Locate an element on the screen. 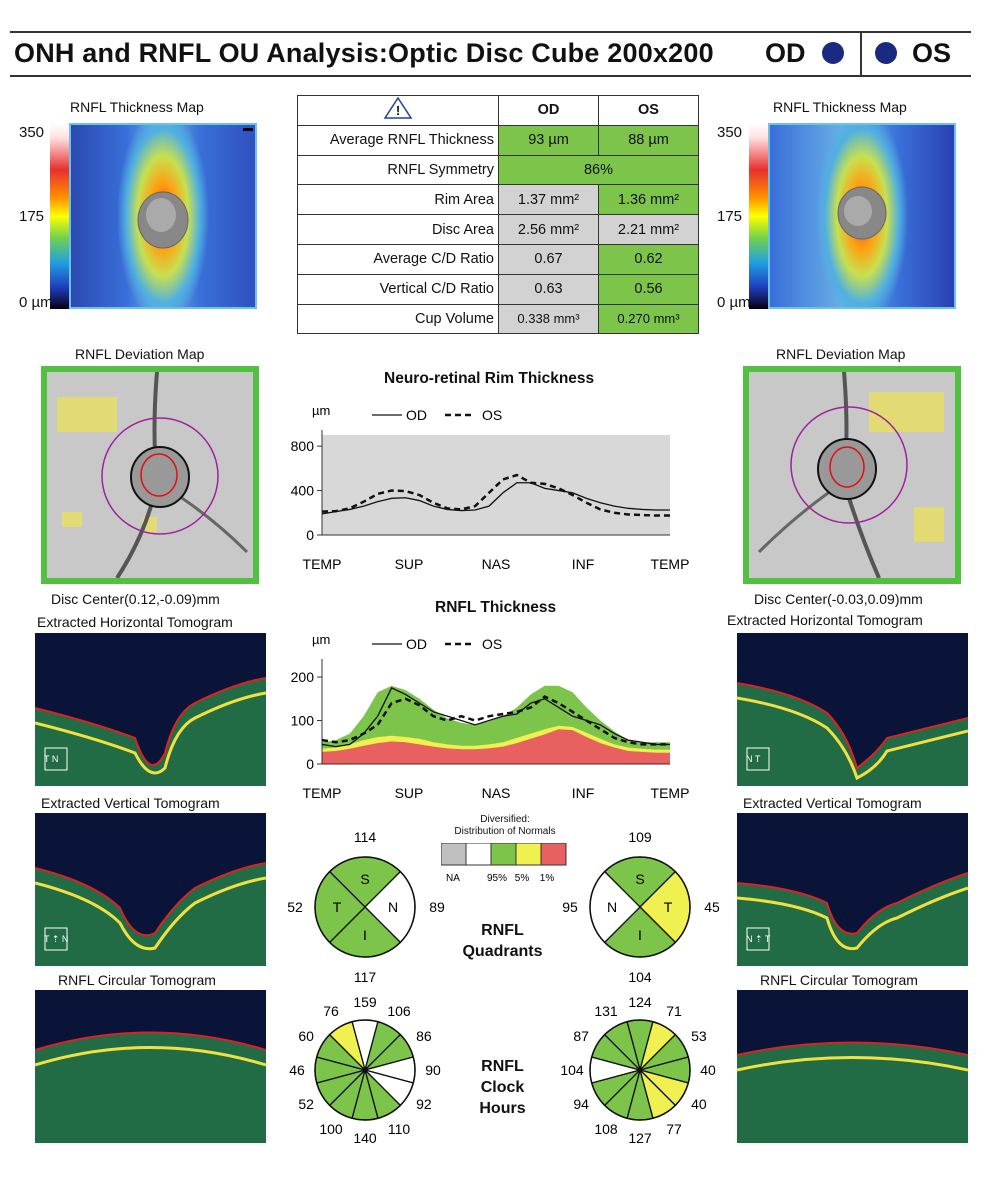  x-tick-label: INF is located at coordinates (583, 564).